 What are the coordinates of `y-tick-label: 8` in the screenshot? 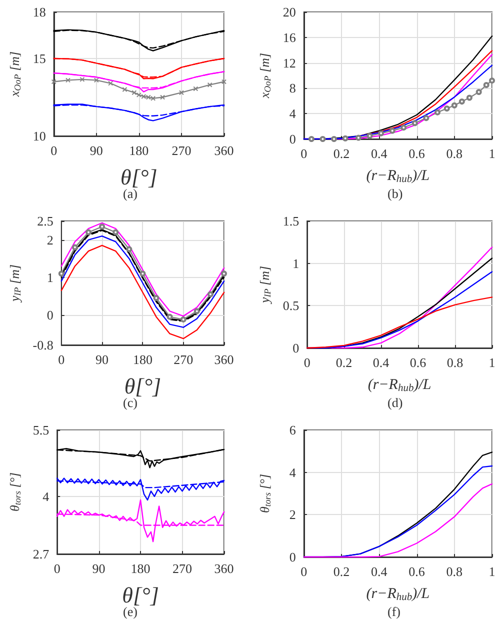 It's located at (292, 88).